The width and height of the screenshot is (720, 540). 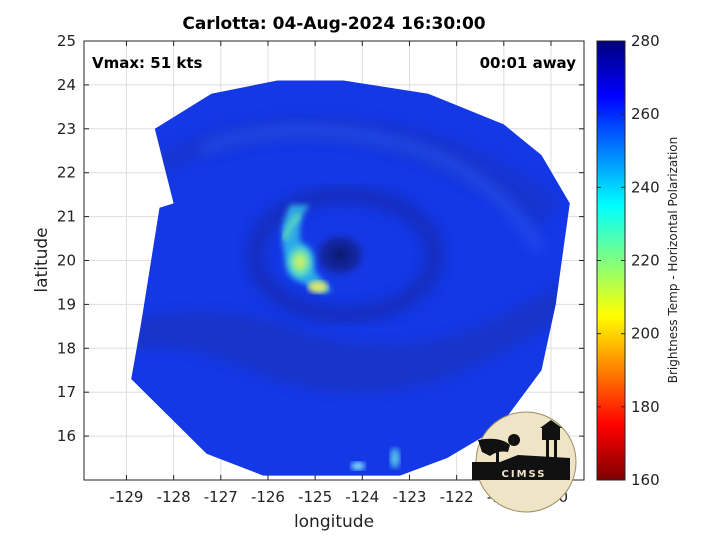 I want to click on y-tick-label: 23, so click(x=66, y=129).